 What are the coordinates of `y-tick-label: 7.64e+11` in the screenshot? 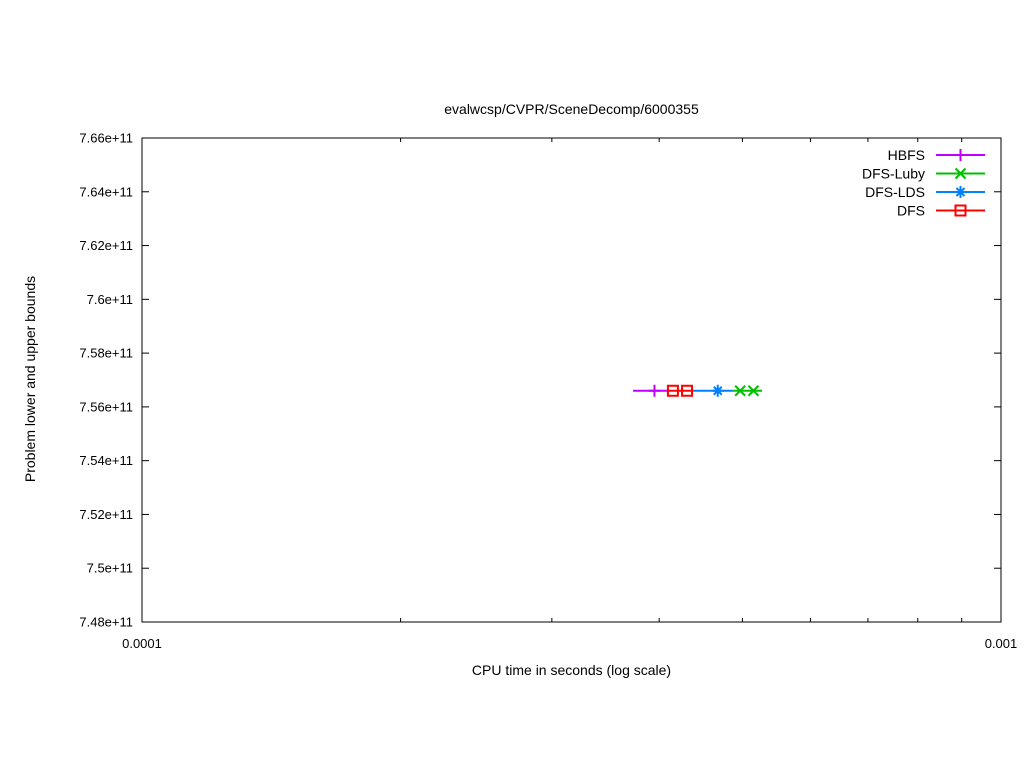 It's located at (106, 191).